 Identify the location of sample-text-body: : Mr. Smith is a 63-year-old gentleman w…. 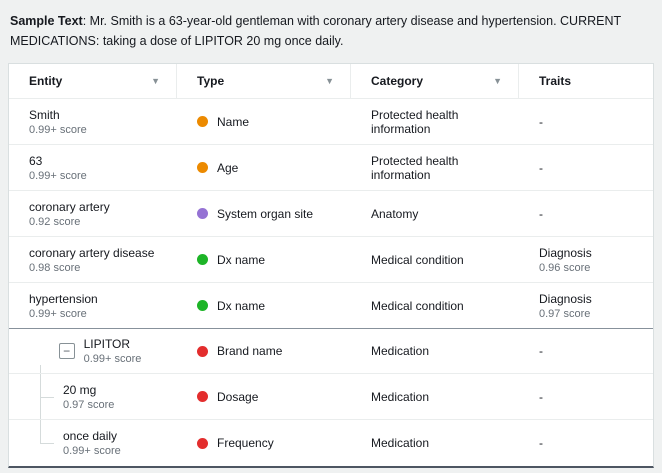
(315, 31).